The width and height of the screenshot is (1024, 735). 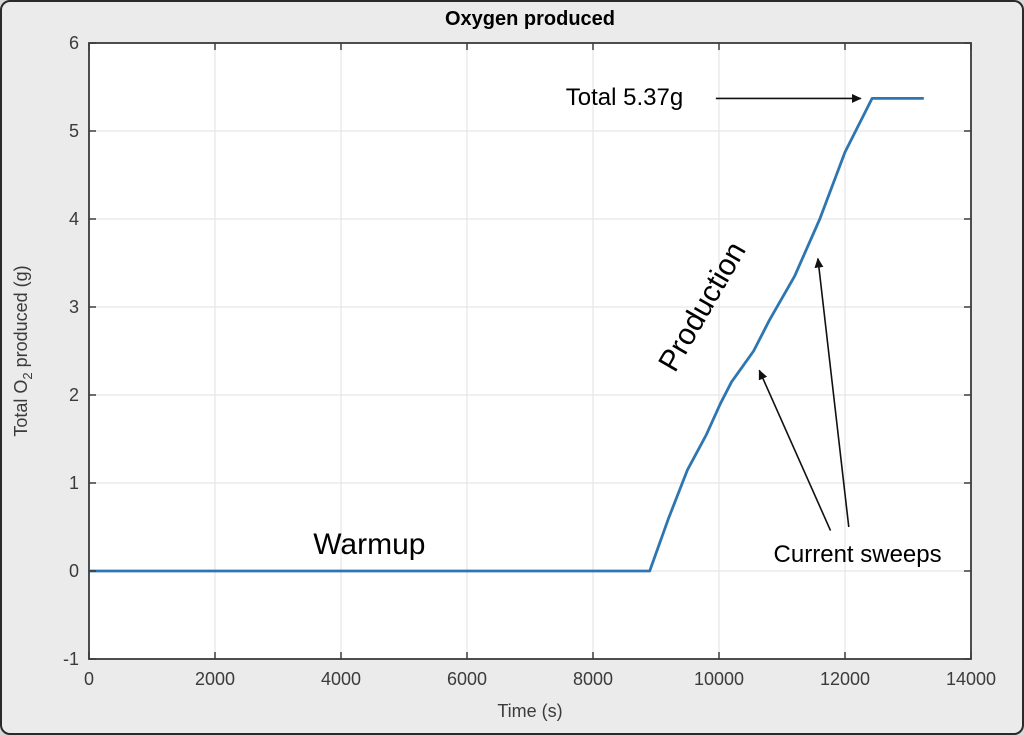 I want to click on x-tick-label: 10000, so click(x=719, y=679).